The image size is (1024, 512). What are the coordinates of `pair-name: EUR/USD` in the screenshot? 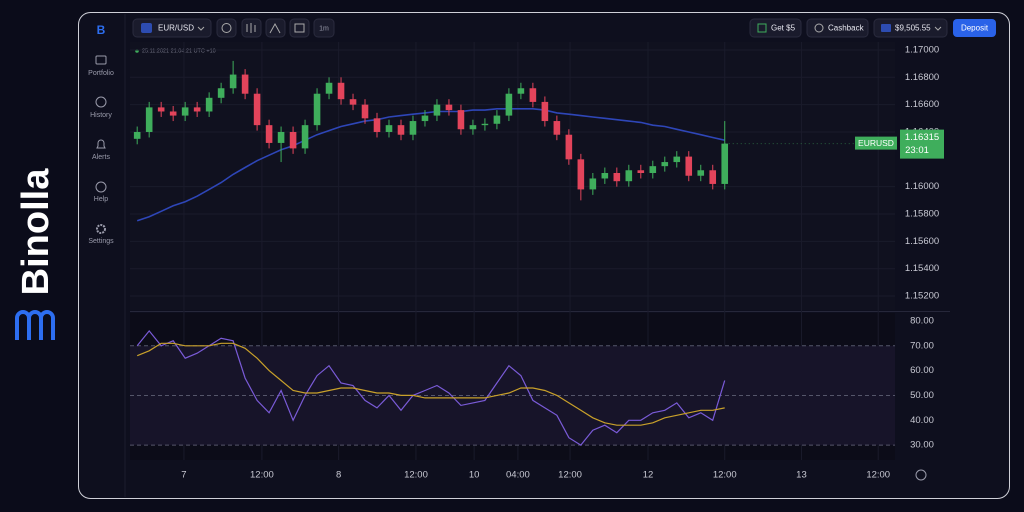 It's located at (176, 28).